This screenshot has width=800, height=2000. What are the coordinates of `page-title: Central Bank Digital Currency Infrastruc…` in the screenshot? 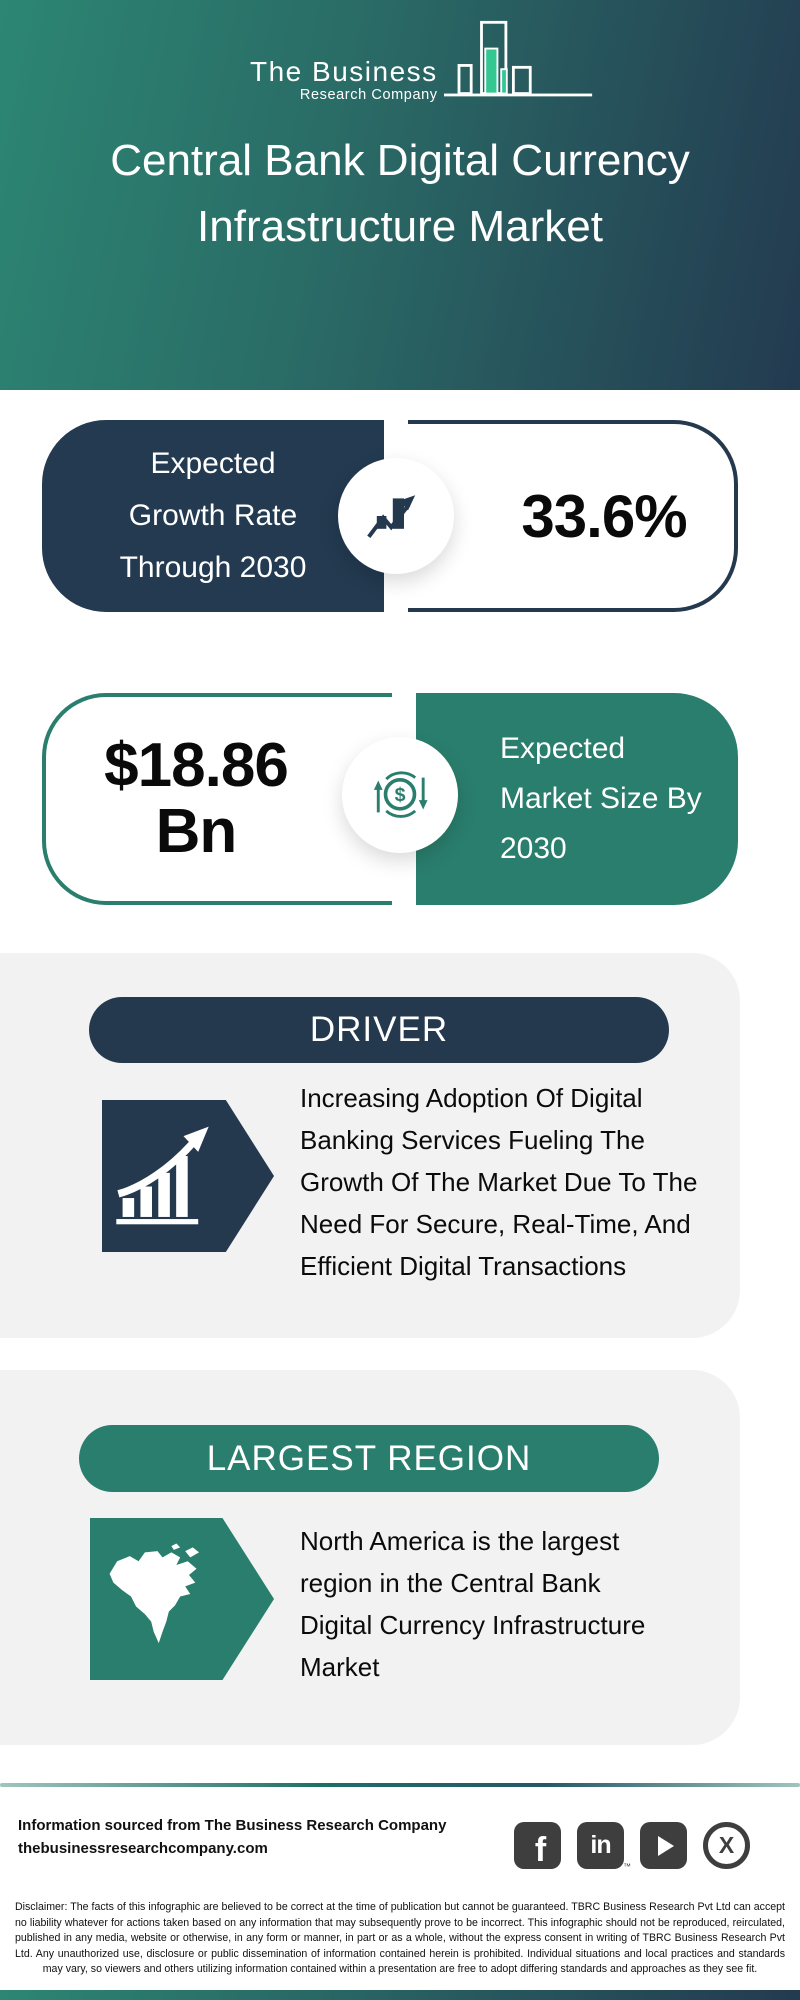 It's located at (400, 193).